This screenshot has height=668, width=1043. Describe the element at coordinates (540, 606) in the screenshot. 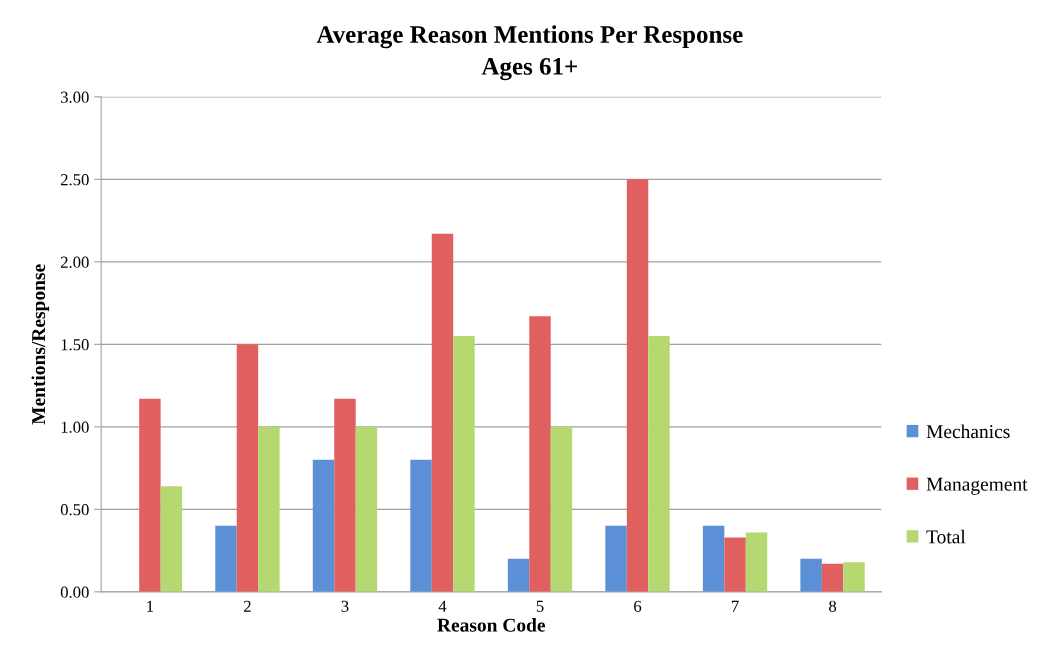

I see `x-tick-label: 5` at that location.